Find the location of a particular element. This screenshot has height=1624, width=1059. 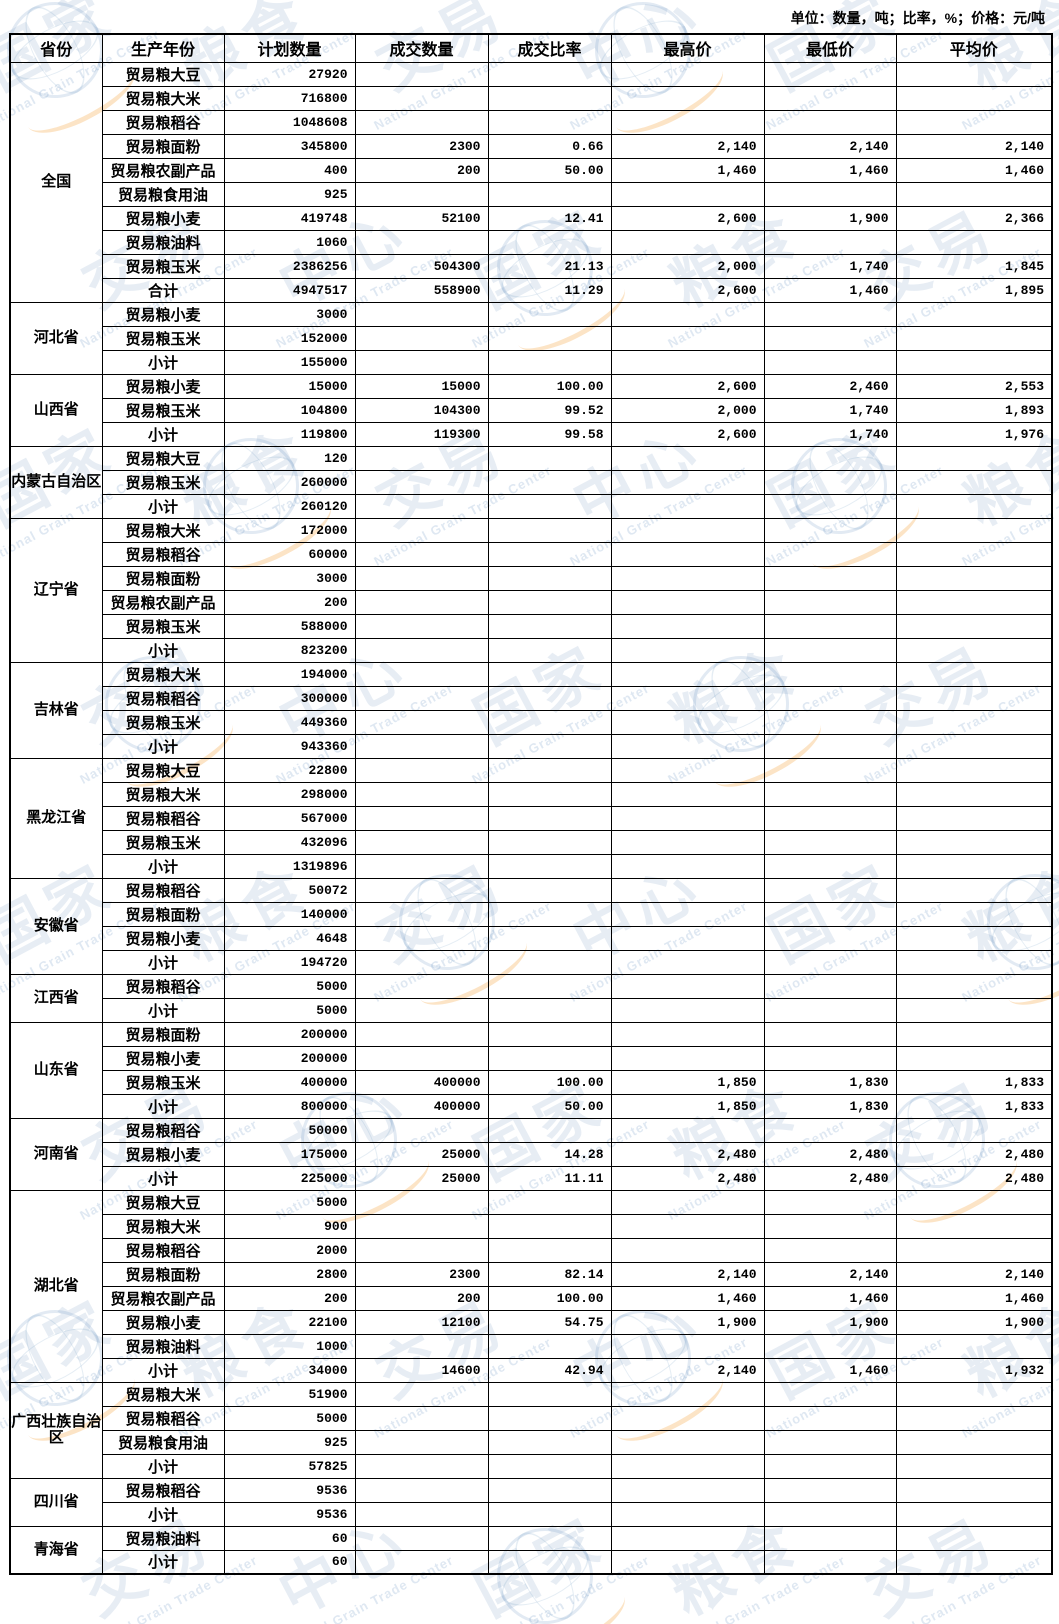

min-price-cell: 1,900 is located at coordinates (830, 1322).